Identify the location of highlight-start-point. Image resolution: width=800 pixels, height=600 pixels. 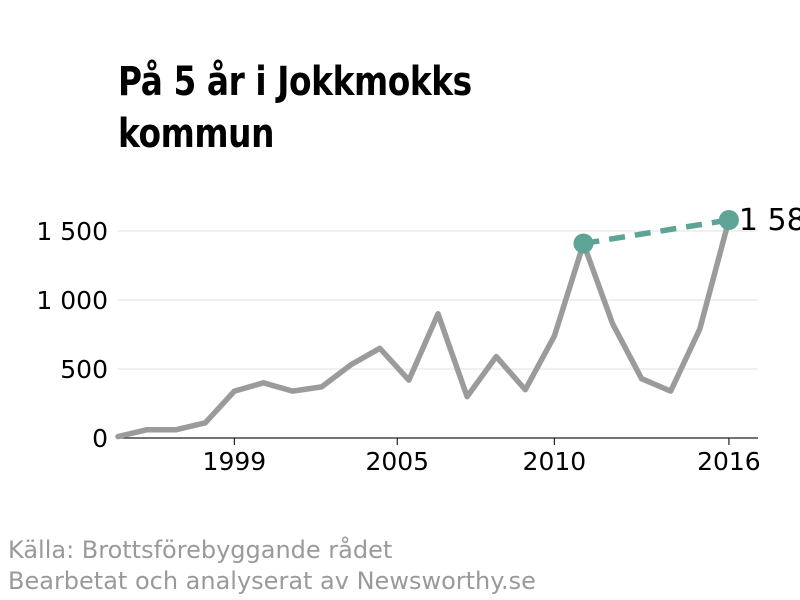
(583, 243).